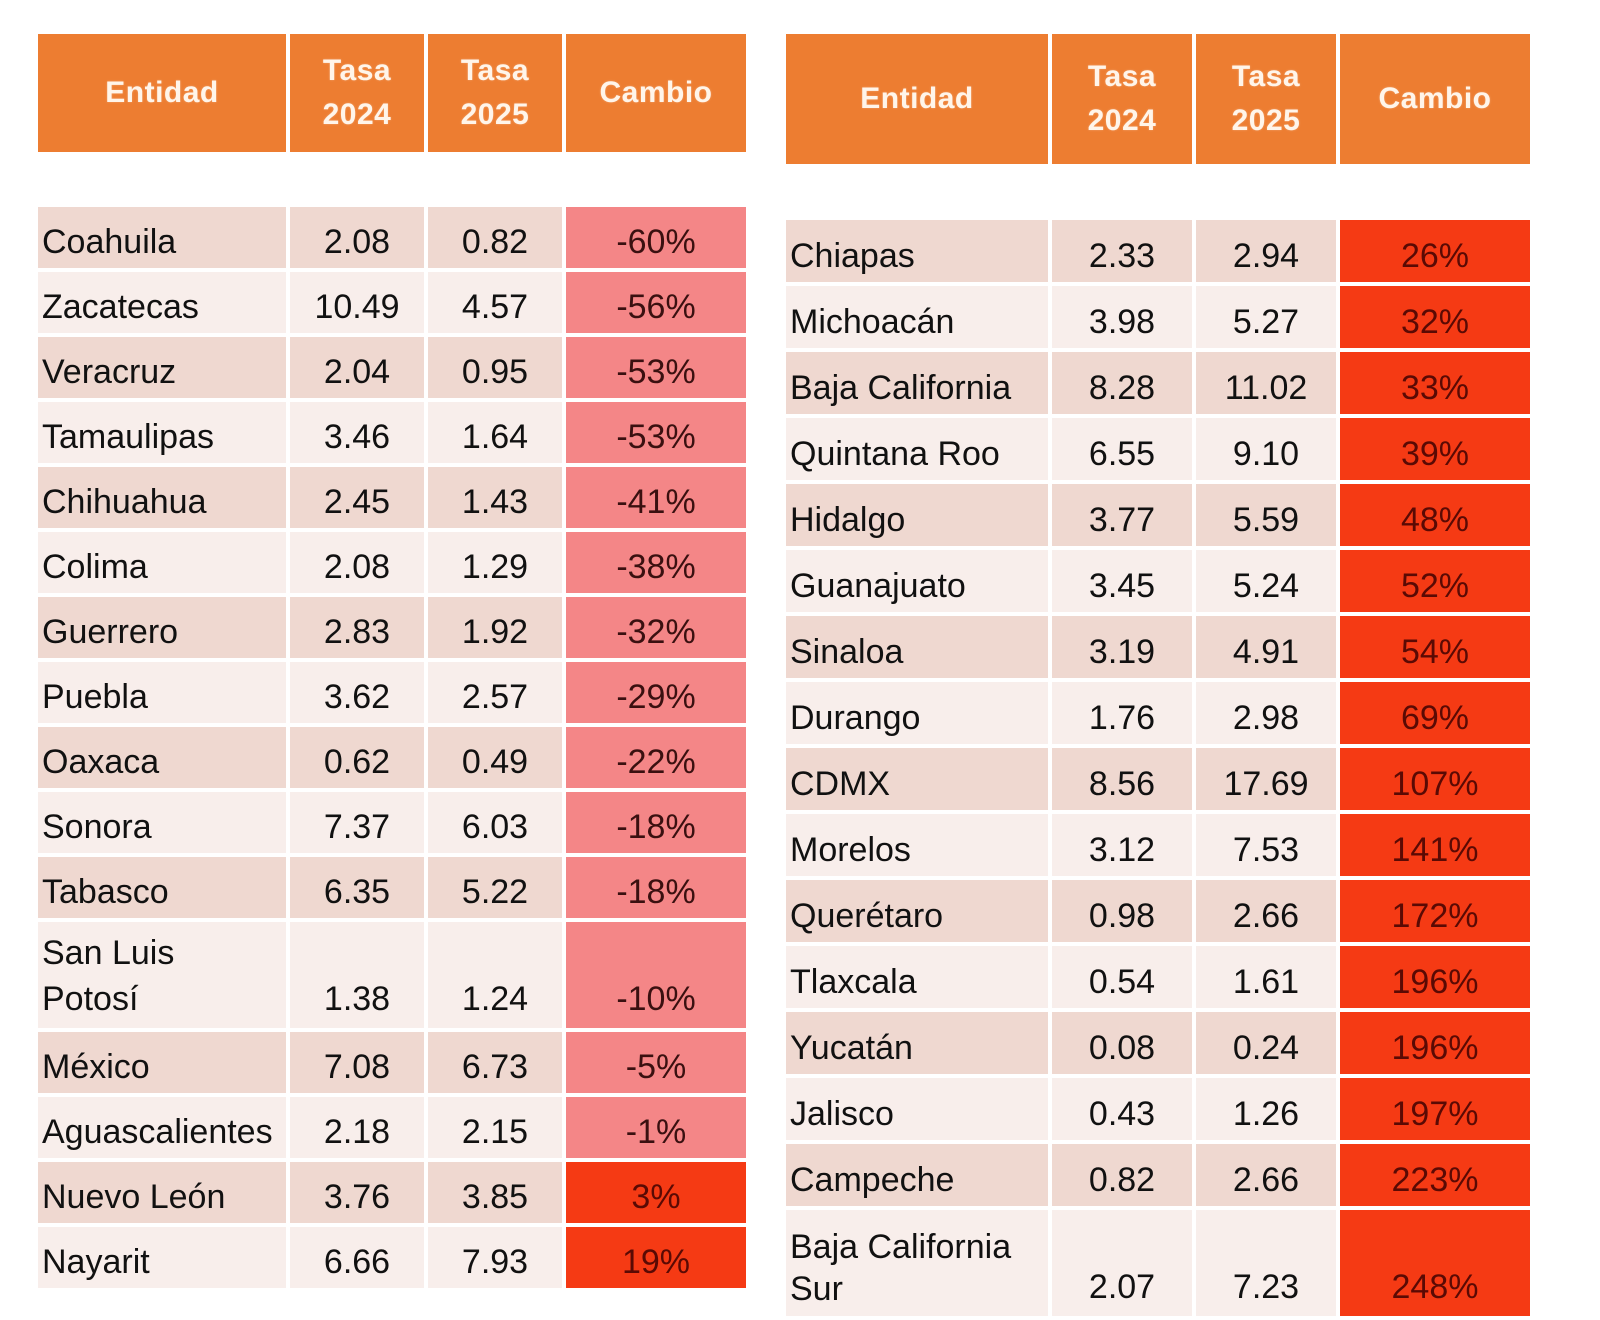 The width and height of the screenshot is (1600, 1320). What do you see at coordinates (917, 847) in the screenshot?
I see `entity-cell: Morelos` at bounding box center [917, 847].